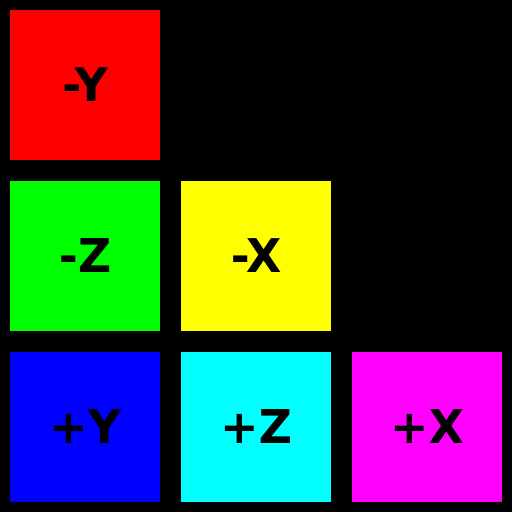 Image resolution: width=512 pixels, height=512 pixels. I want to click on tile-neg-z: -Z, so click(85, 256).